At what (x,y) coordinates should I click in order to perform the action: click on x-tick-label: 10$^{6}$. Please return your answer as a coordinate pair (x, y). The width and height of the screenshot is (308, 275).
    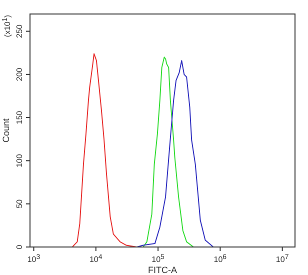
    Looking at the image, I should click on (220, 259).